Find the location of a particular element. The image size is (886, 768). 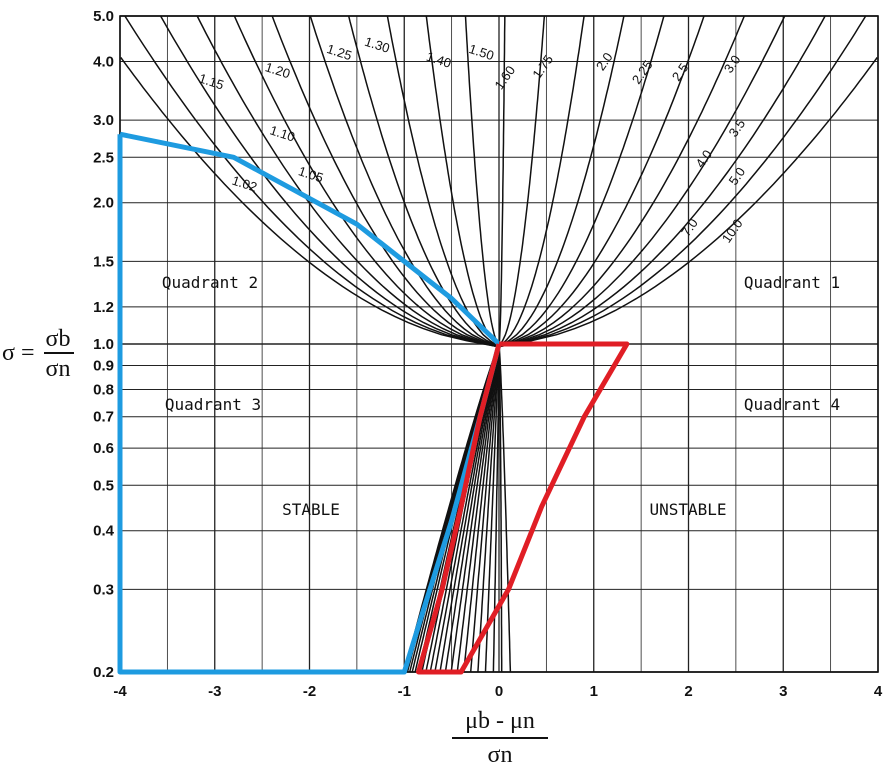

x-axis-label: μb - μn σn is located at coordinates (500, 738).